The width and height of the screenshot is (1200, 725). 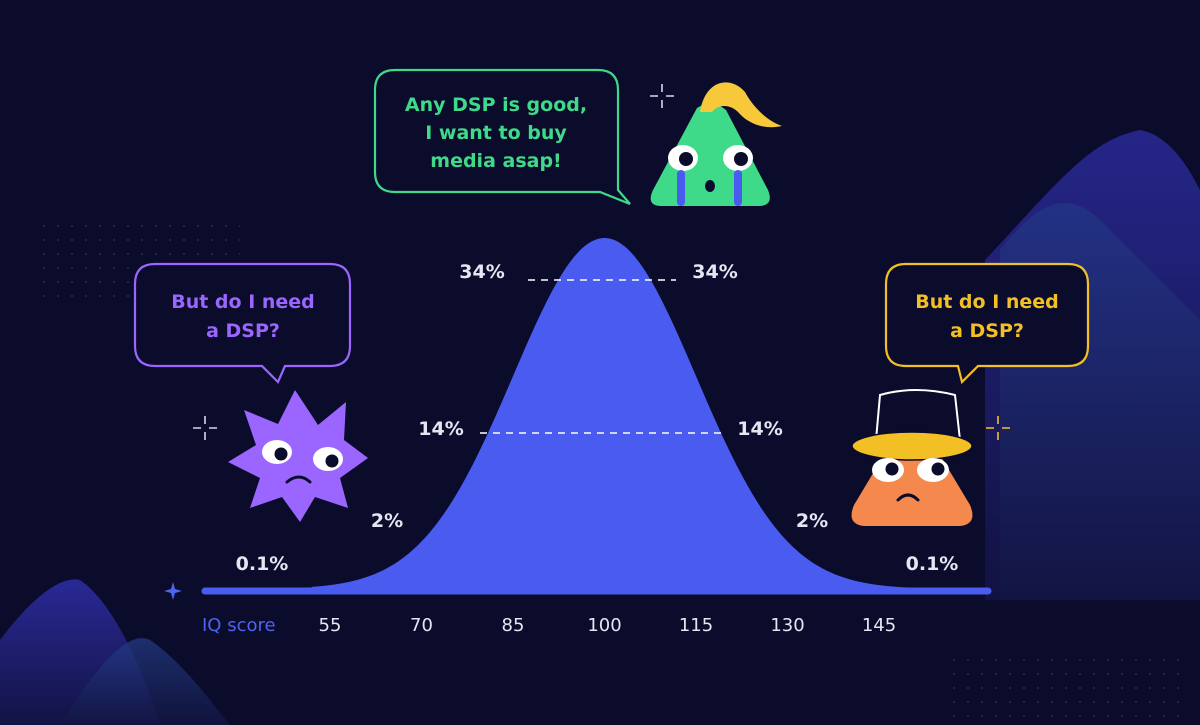 What do you see at coordinates (696, 625) in the screenshot?
I see `x-tick-label: 115` at bounding box center [696, 625].